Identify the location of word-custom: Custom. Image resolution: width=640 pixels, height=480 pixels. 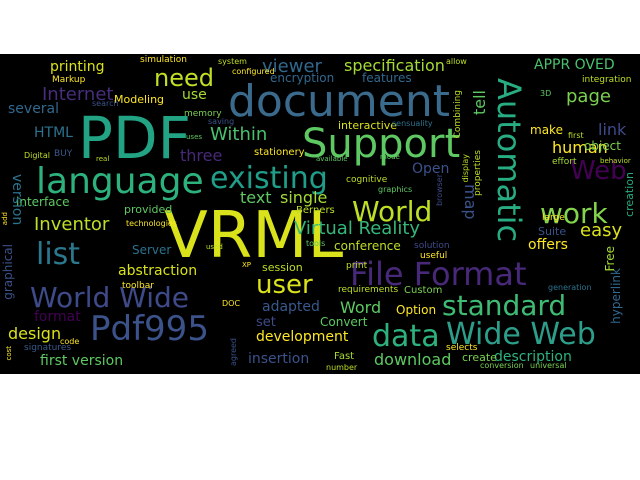
(423, 290).